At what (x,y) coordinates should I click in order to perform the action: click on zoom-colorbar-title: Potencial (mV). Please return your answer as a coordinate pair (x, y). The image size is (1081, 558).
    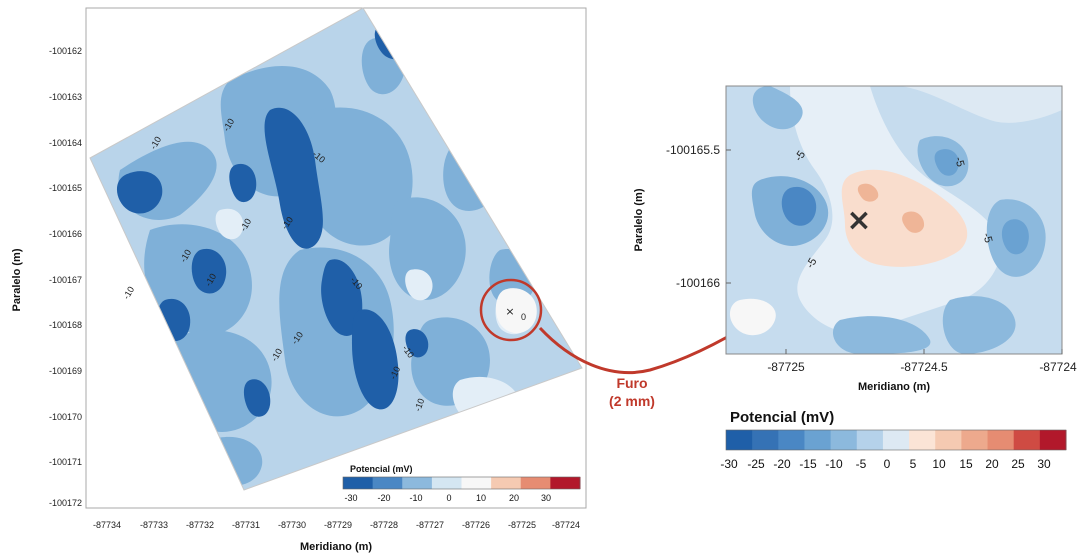
    Looking at the image, I should click on (782, 417).